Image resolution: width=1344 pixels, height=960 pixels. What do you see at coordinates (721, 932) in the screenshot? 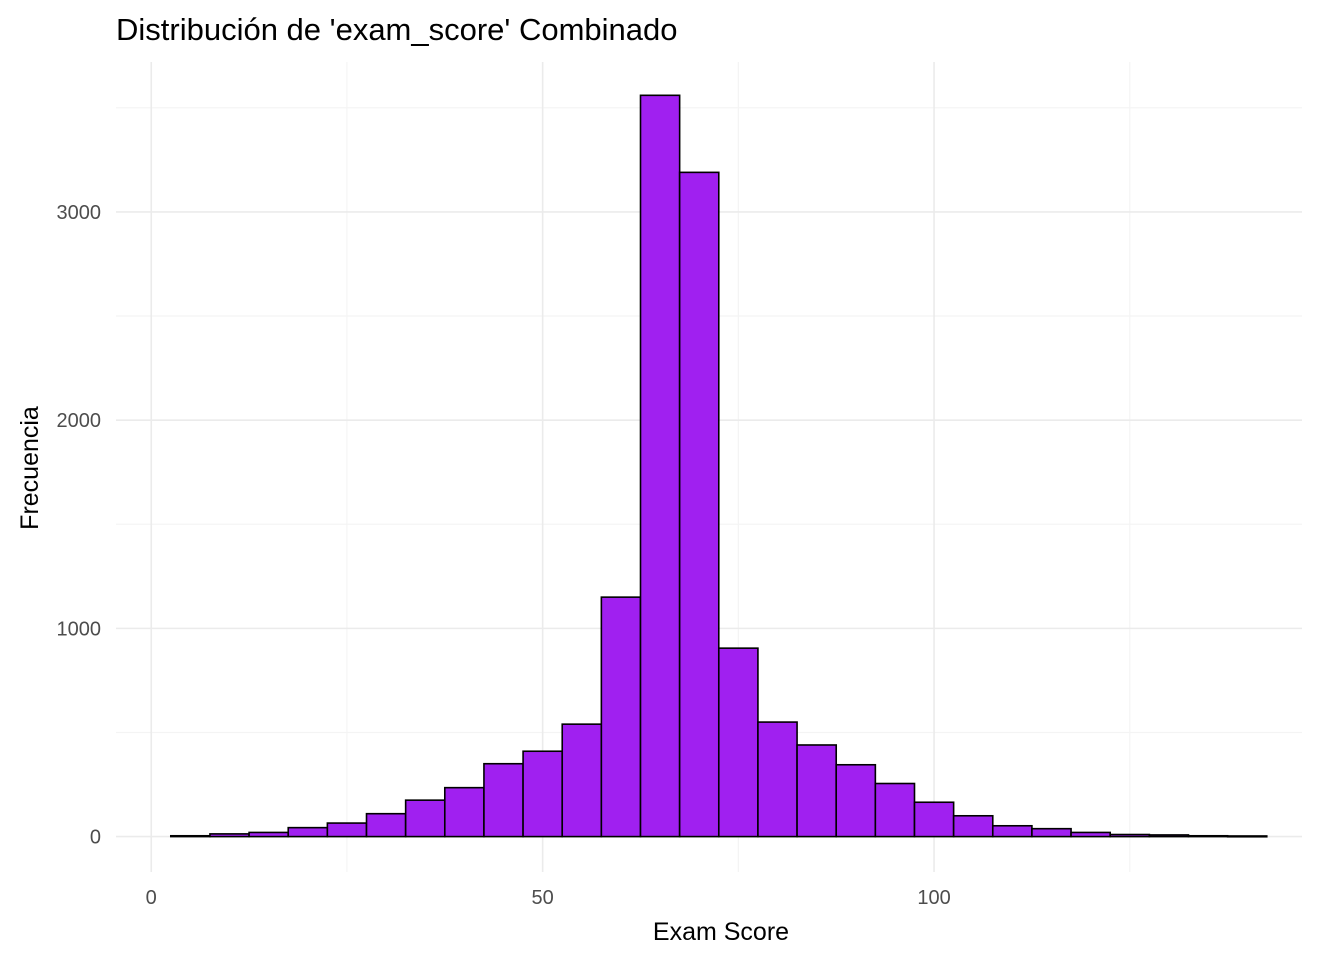
I see `x-axis-title: Exam Score` at bounding box center [721, 932].